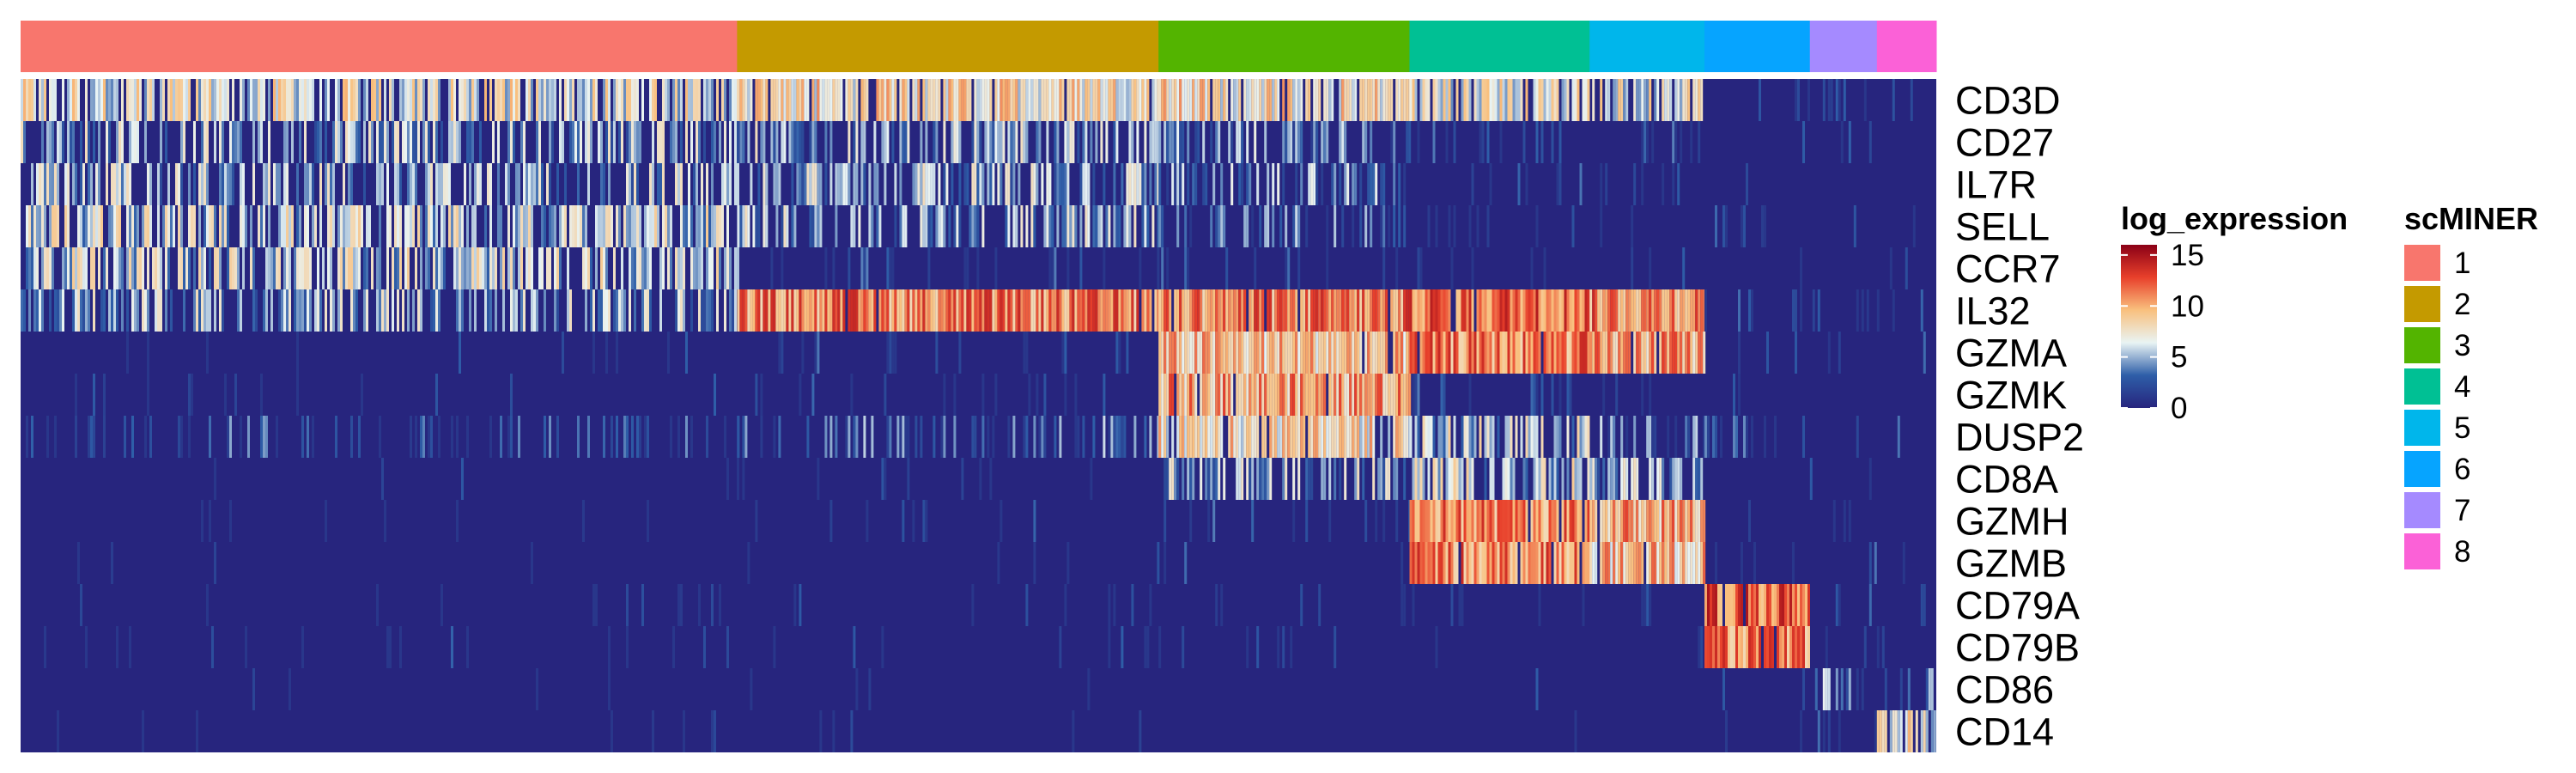  Describe the element at coordinates (1026, 353) in the screenshot. I see `heatmap-row-GZMA` at that location.